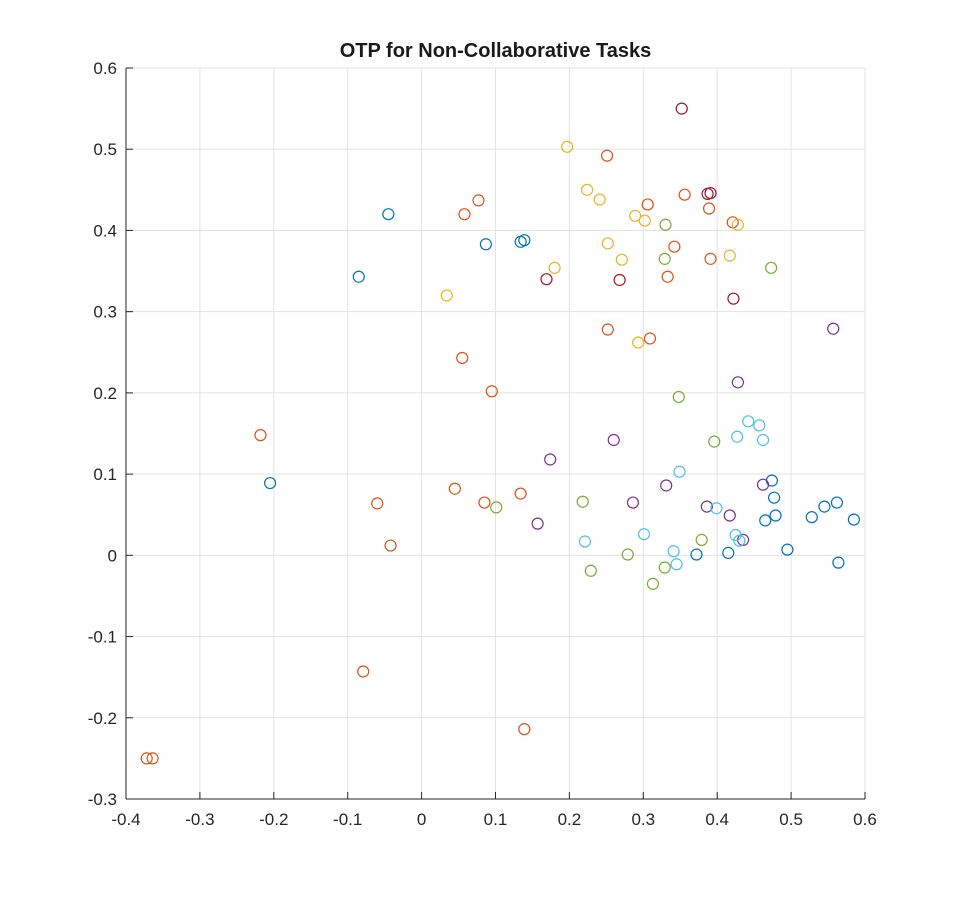 This screenshot has height=899, width=958. I want to click on y-tick-label: 0.1, so click(105, 474).